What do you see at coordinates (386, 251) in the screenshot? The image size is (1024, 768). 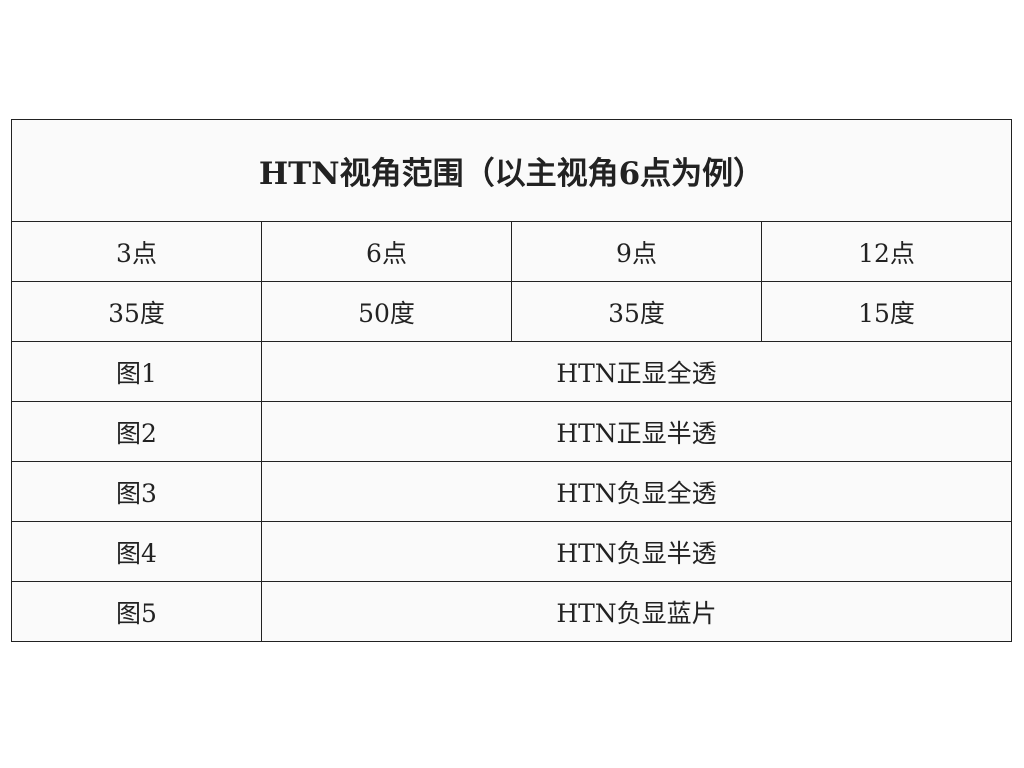 I see `position-cell: 6点` at bounding box center [386, 251].